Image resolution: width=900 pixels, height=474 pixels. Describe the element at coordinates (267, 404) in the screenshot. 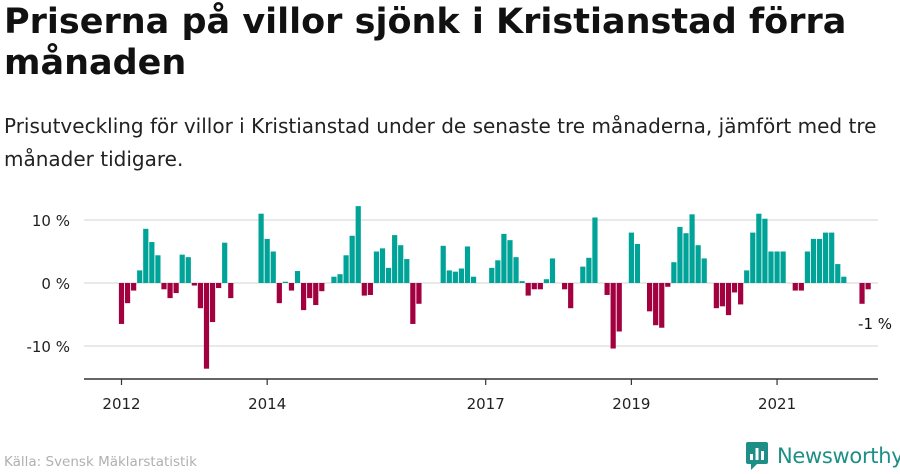

I see `x-tick-label: 2014` at that location.